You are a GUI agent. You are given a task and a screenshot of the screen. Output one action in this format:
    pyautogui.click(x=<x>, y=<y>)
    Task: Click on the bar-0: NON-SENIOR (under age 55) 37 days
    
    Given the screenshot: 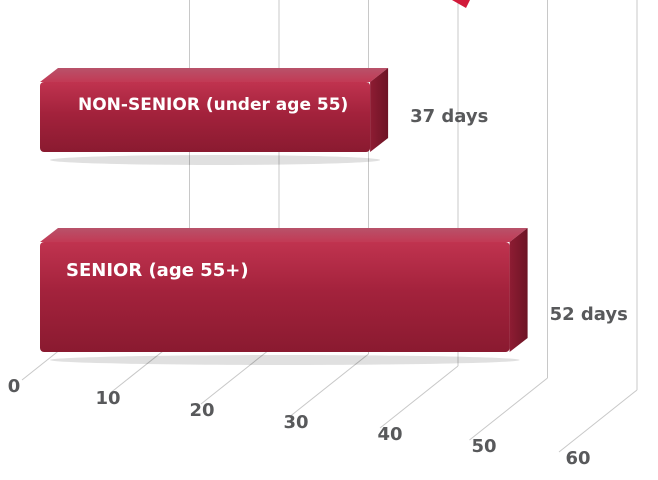 What is the action you would take?
    pyautogui.click(x=264, y=116)
    